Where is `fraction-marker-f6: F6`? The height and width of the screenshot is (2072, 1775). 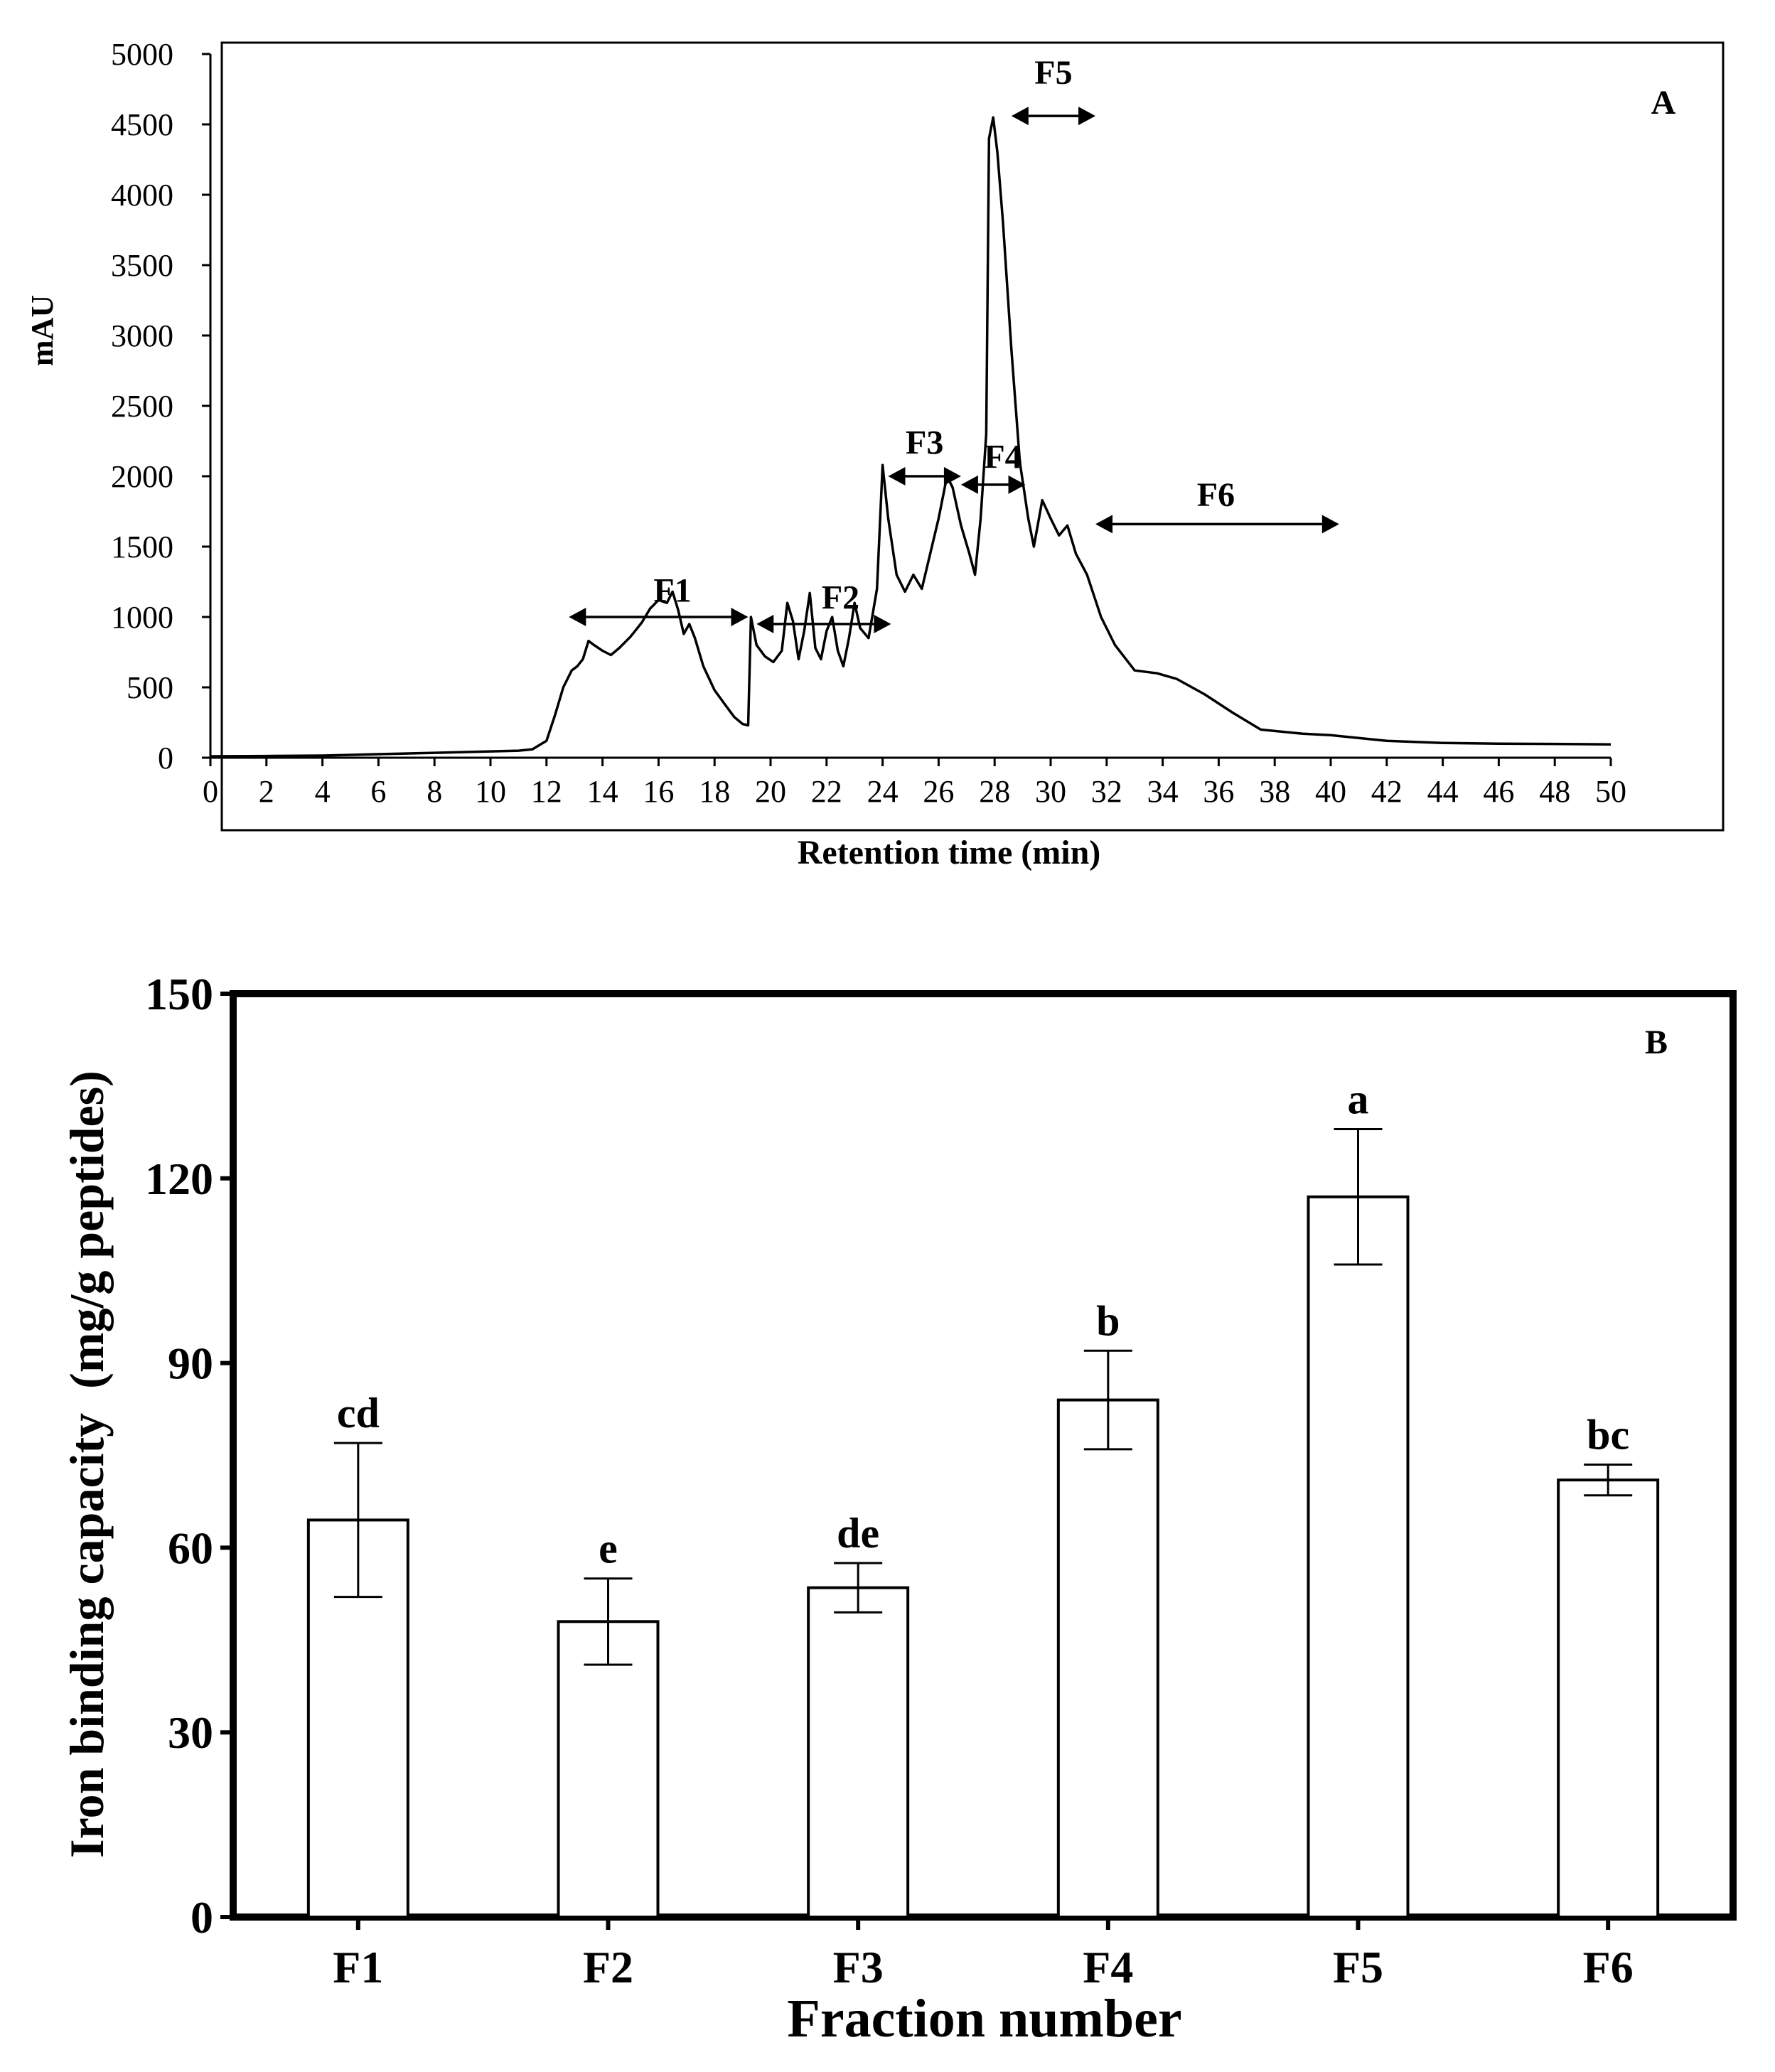 fraction-marker-f6: F6 is located at coordinates (1217, 505).